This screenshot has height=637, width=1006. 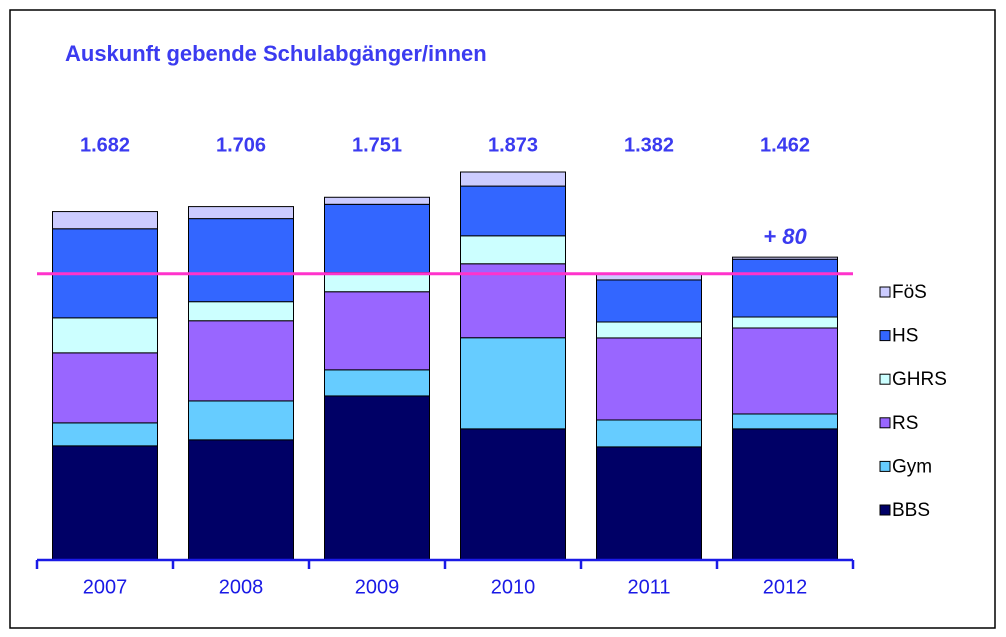 I want to click on annotation: + 80, so click(x=785, y=236).